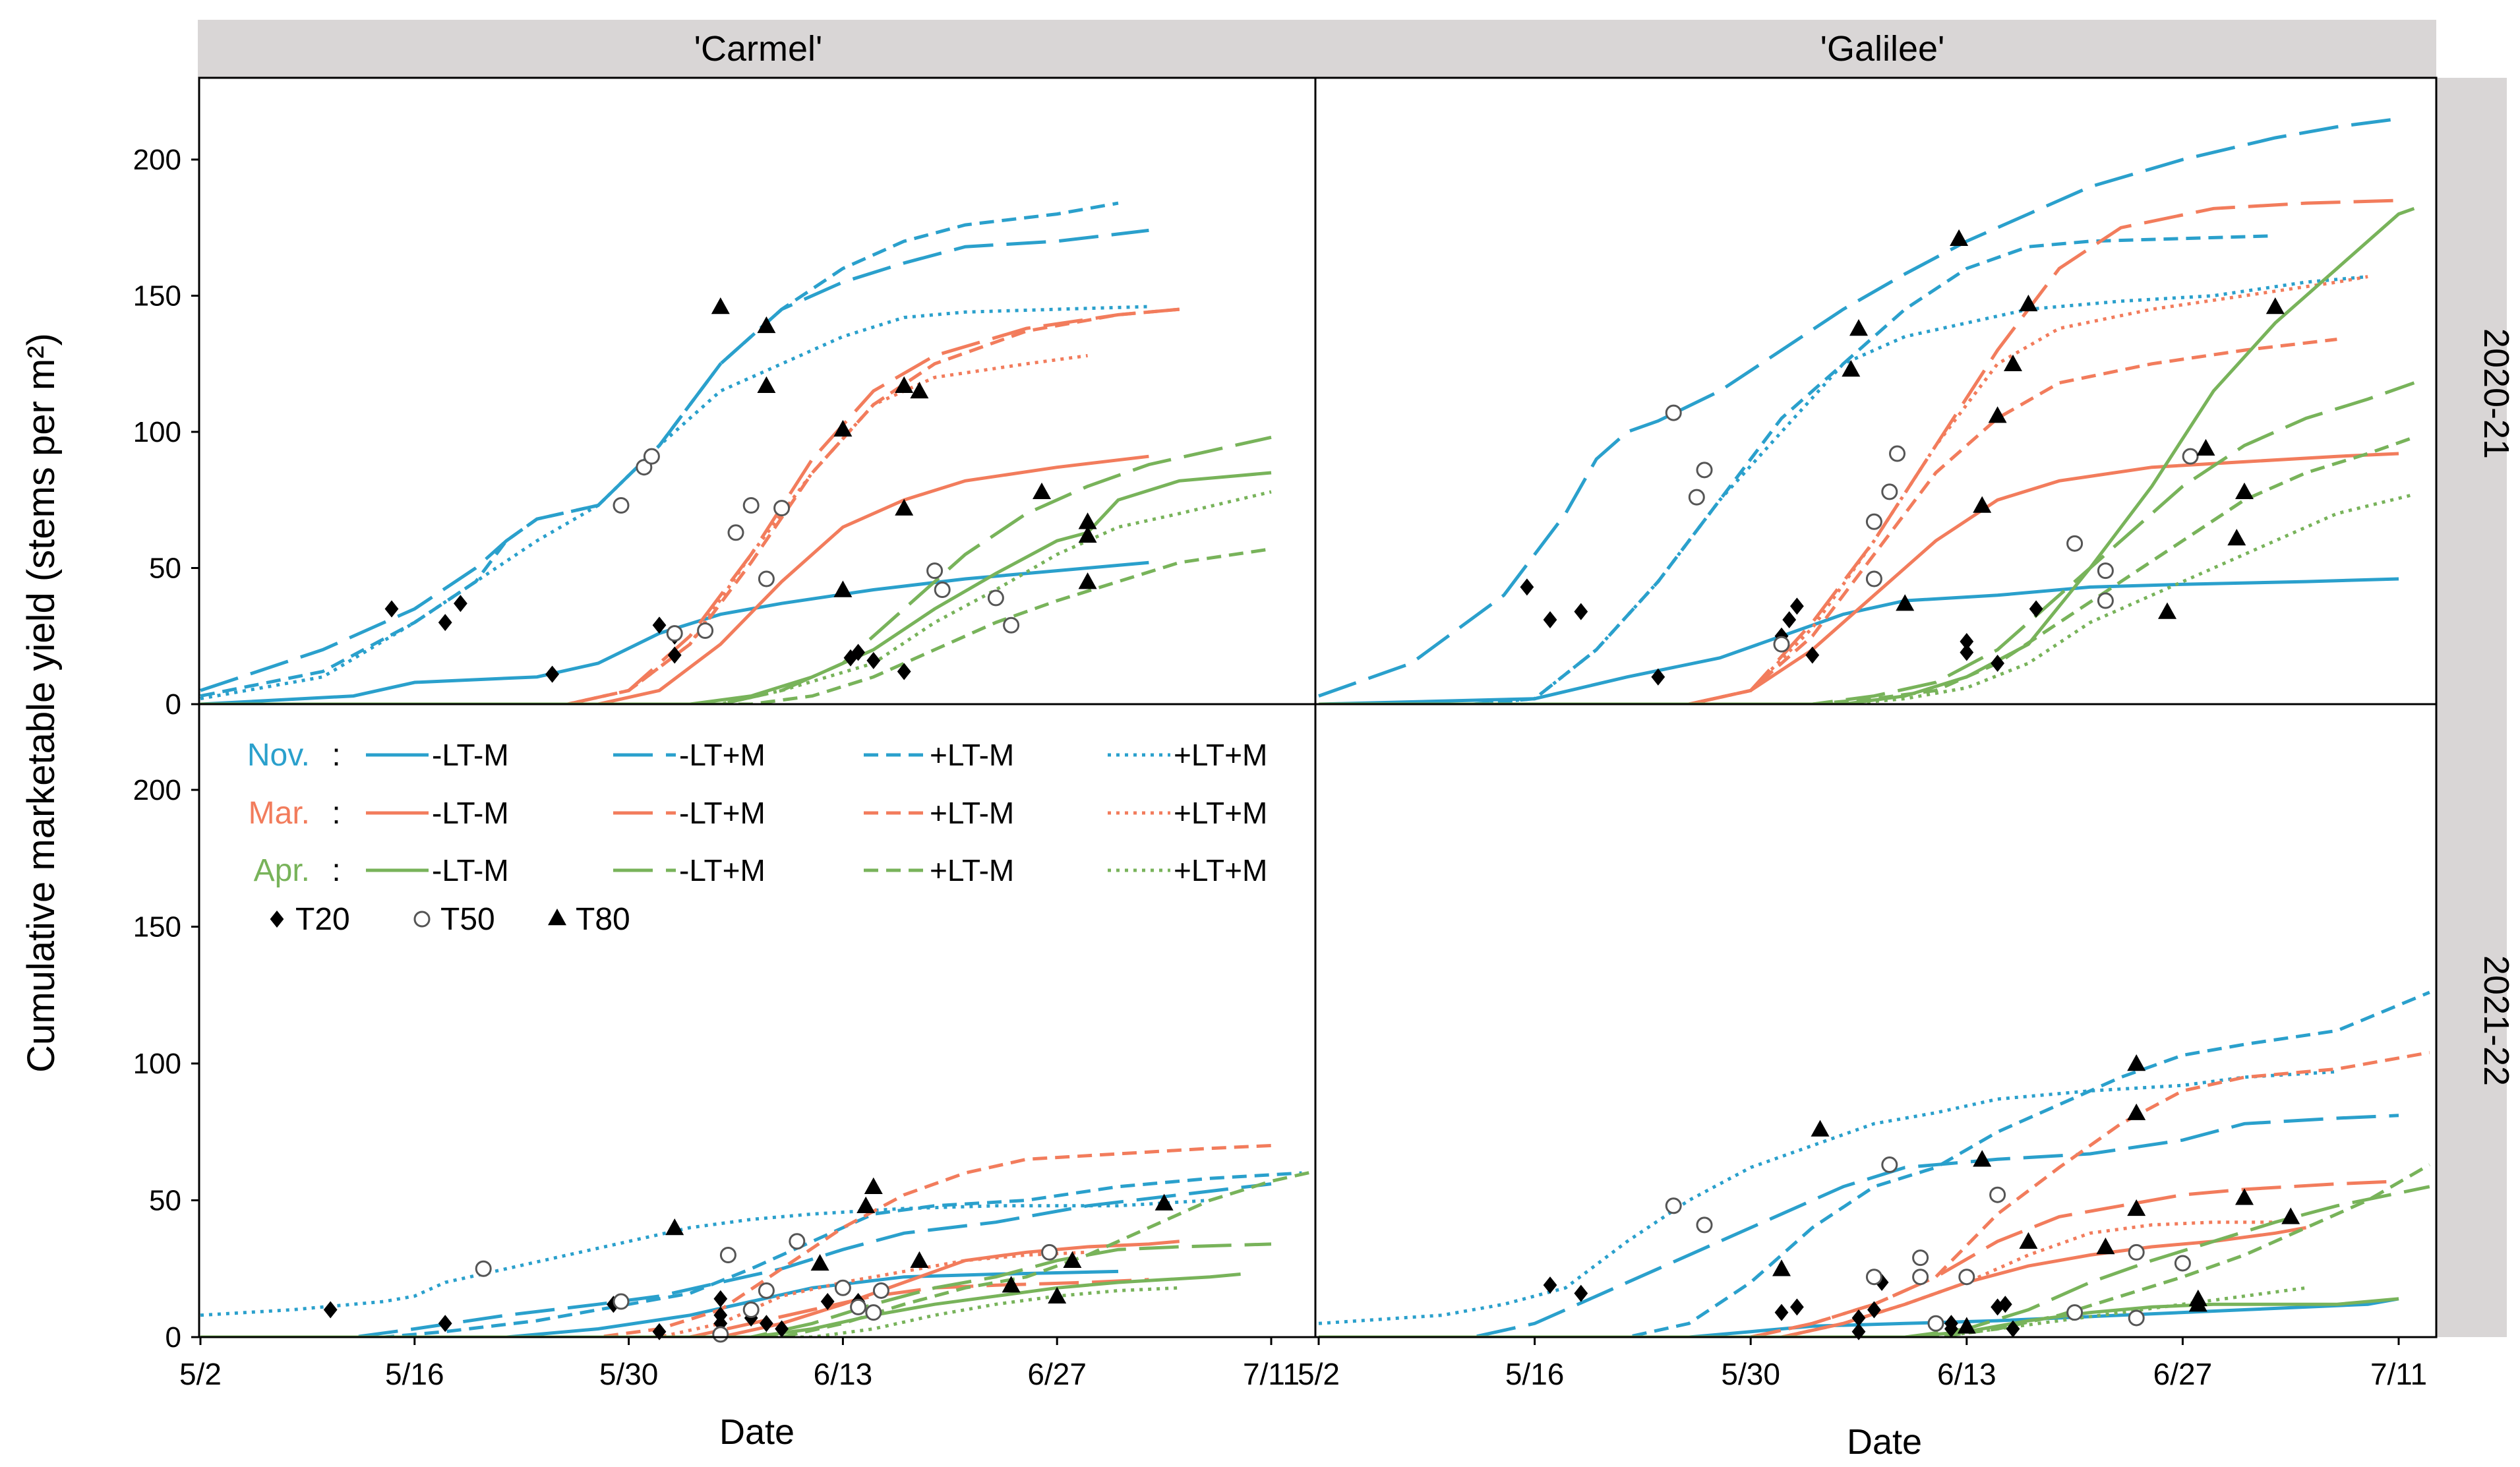 This screenshot has width=2520, height=1467. Describe the element at coordinates (279, 813) in the screenshot. I see `legend-planting-label: Mar.` at that location.